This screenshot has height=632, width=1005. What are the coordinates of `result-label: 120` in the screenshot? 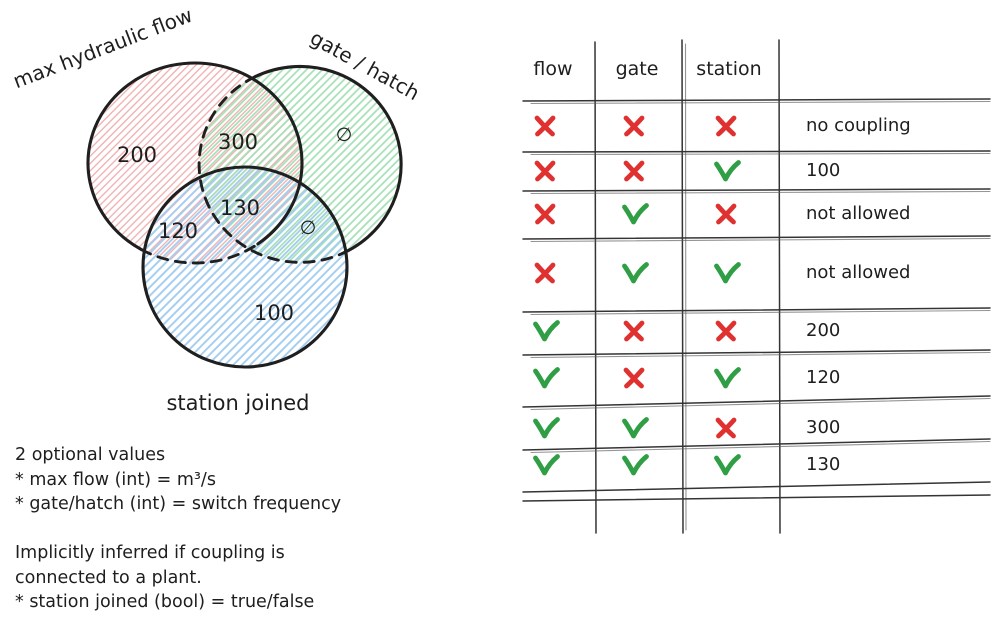 It's located at (823, 377).